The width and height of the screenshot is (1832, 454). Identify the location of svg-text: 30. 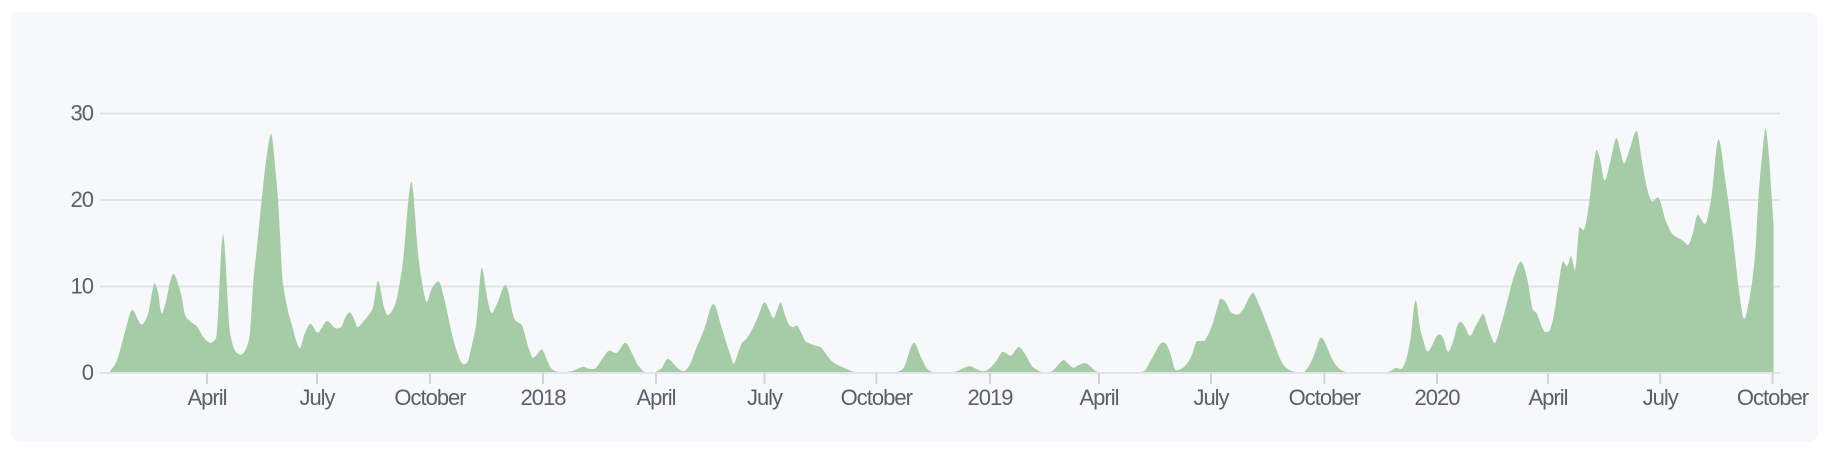
(82, 113).